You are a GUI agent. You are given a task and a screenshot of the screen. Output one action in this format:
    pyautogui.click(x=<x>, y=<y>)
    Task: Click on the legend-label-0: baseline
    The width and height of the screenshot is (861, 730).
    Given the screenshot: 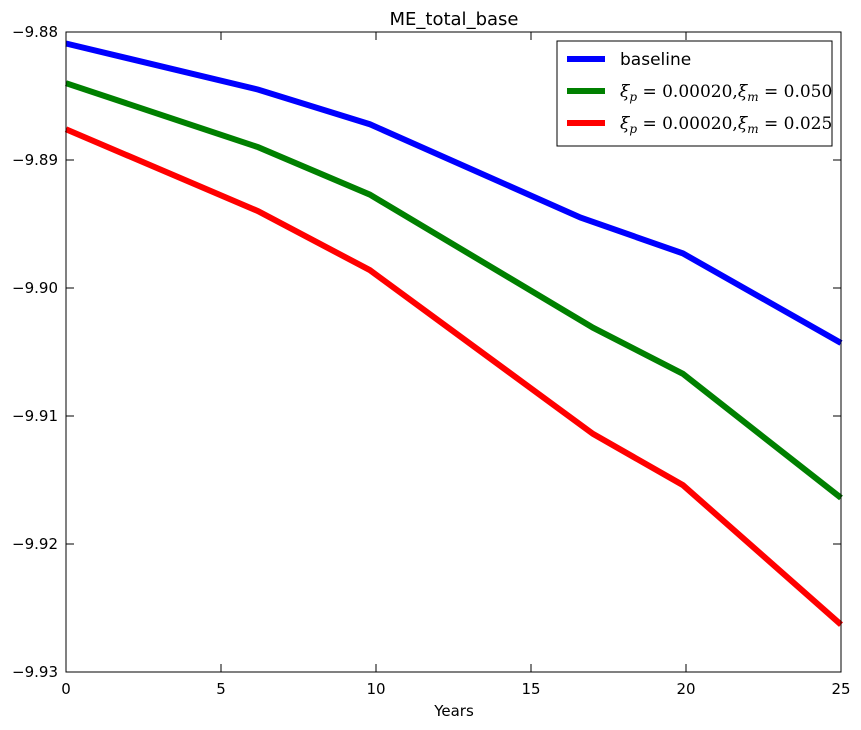 What is the action you would take?
    pyautogui.click(x=655, y=60)
    